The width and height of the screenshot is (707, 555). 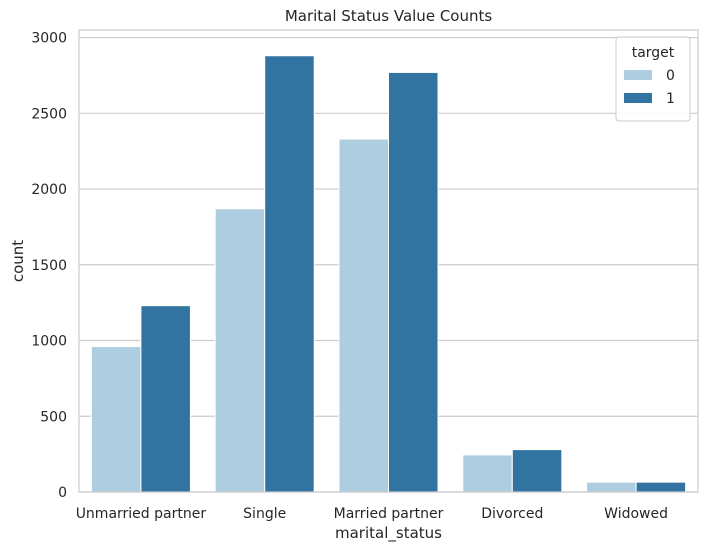 I want to click on x-tick-label: Married partner, so click(x=389, y=514).